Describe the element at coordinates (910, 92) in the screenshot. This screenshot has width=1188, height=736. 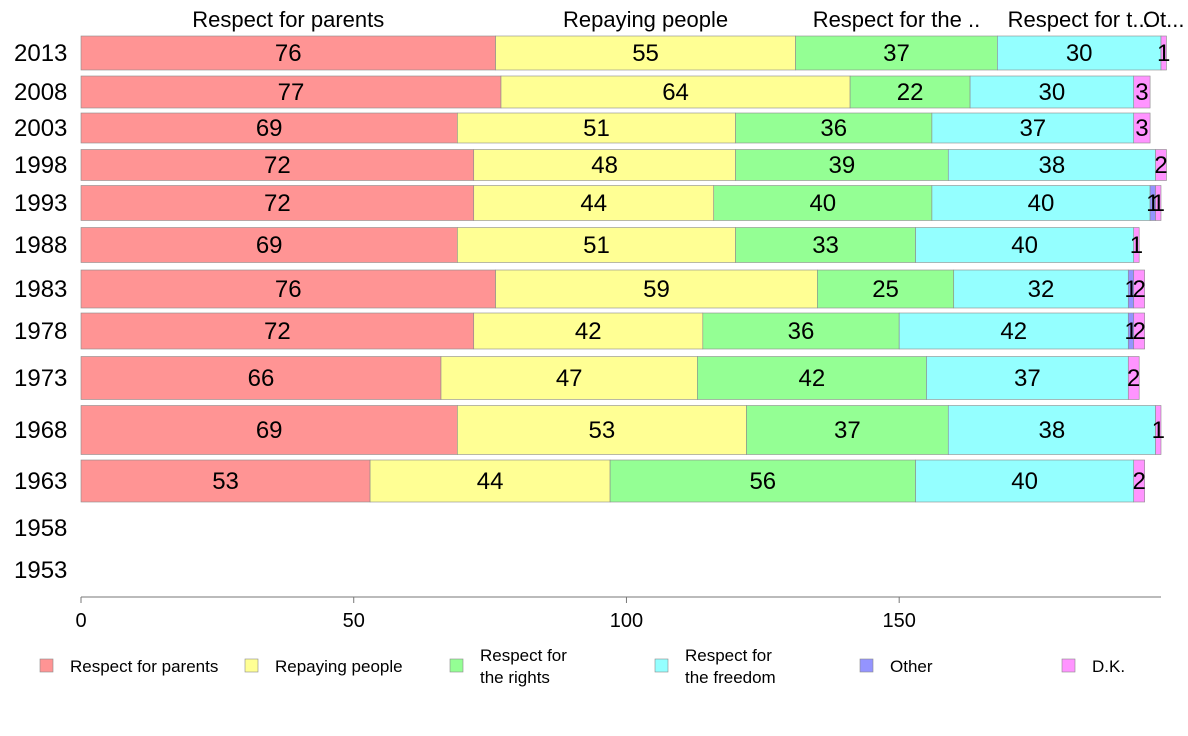
I see `data-label: 22` at that location.